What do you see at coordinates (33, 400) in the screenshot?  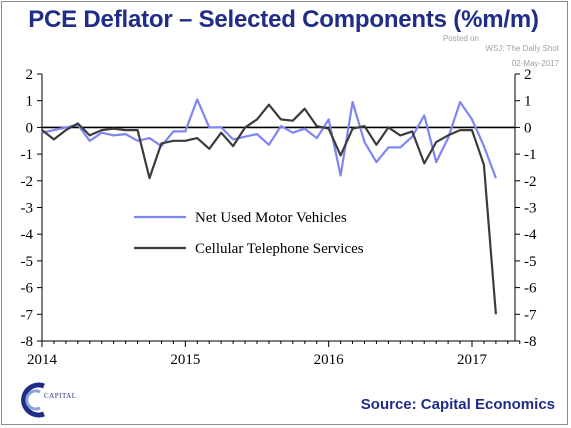 I see `capital-economics-logo-icon` at bounding box center [33, 400].